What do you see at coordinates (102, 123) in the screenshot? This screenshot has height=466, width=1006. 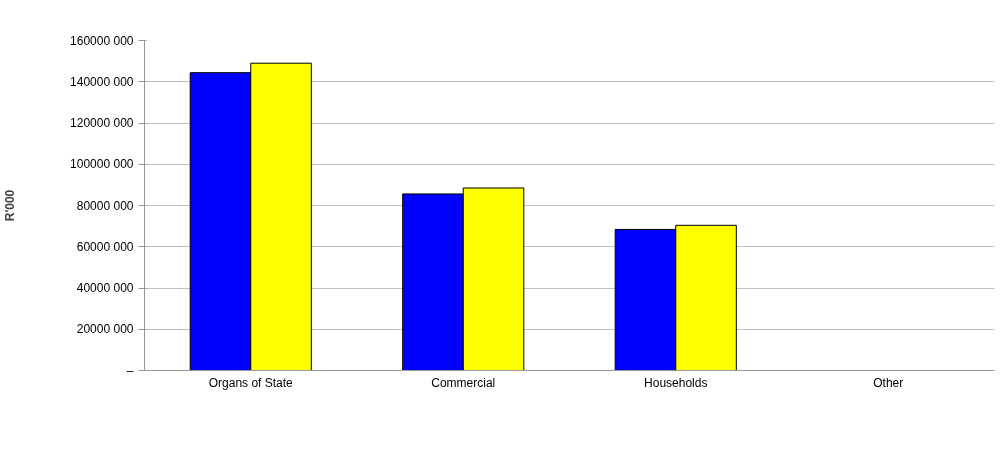 I see `y-tick-label: 120000 000` at bounding box center [102, 123].